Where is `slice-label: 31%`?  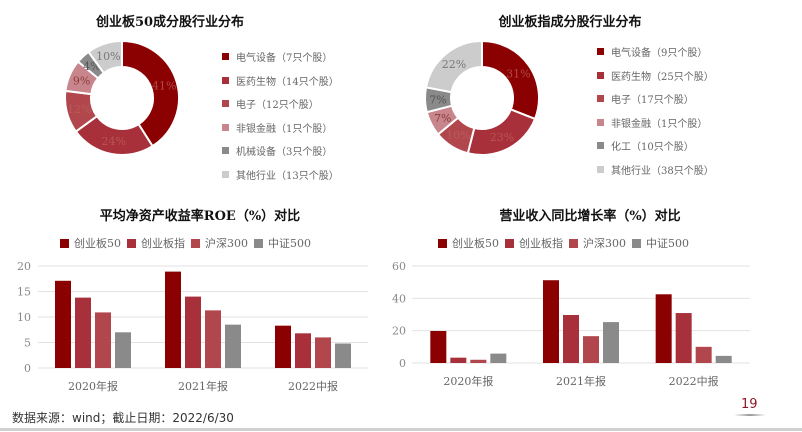 slice-label: 31% is located at coordinates (518, 73).